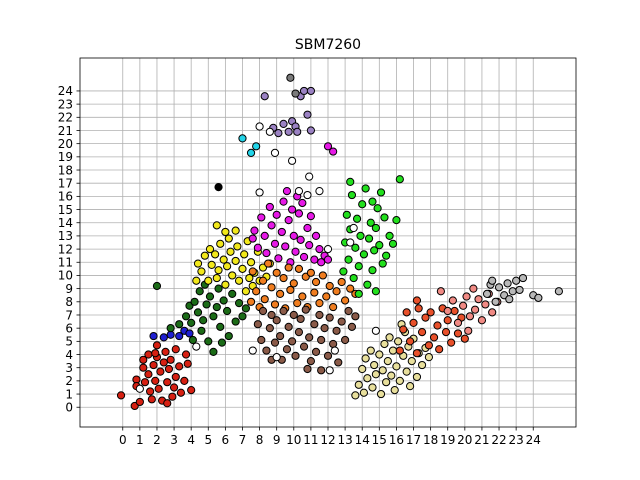 The width and height of the screenshot is (640, 480). I want to click on y-tick-label: 17, so click(65, 183).